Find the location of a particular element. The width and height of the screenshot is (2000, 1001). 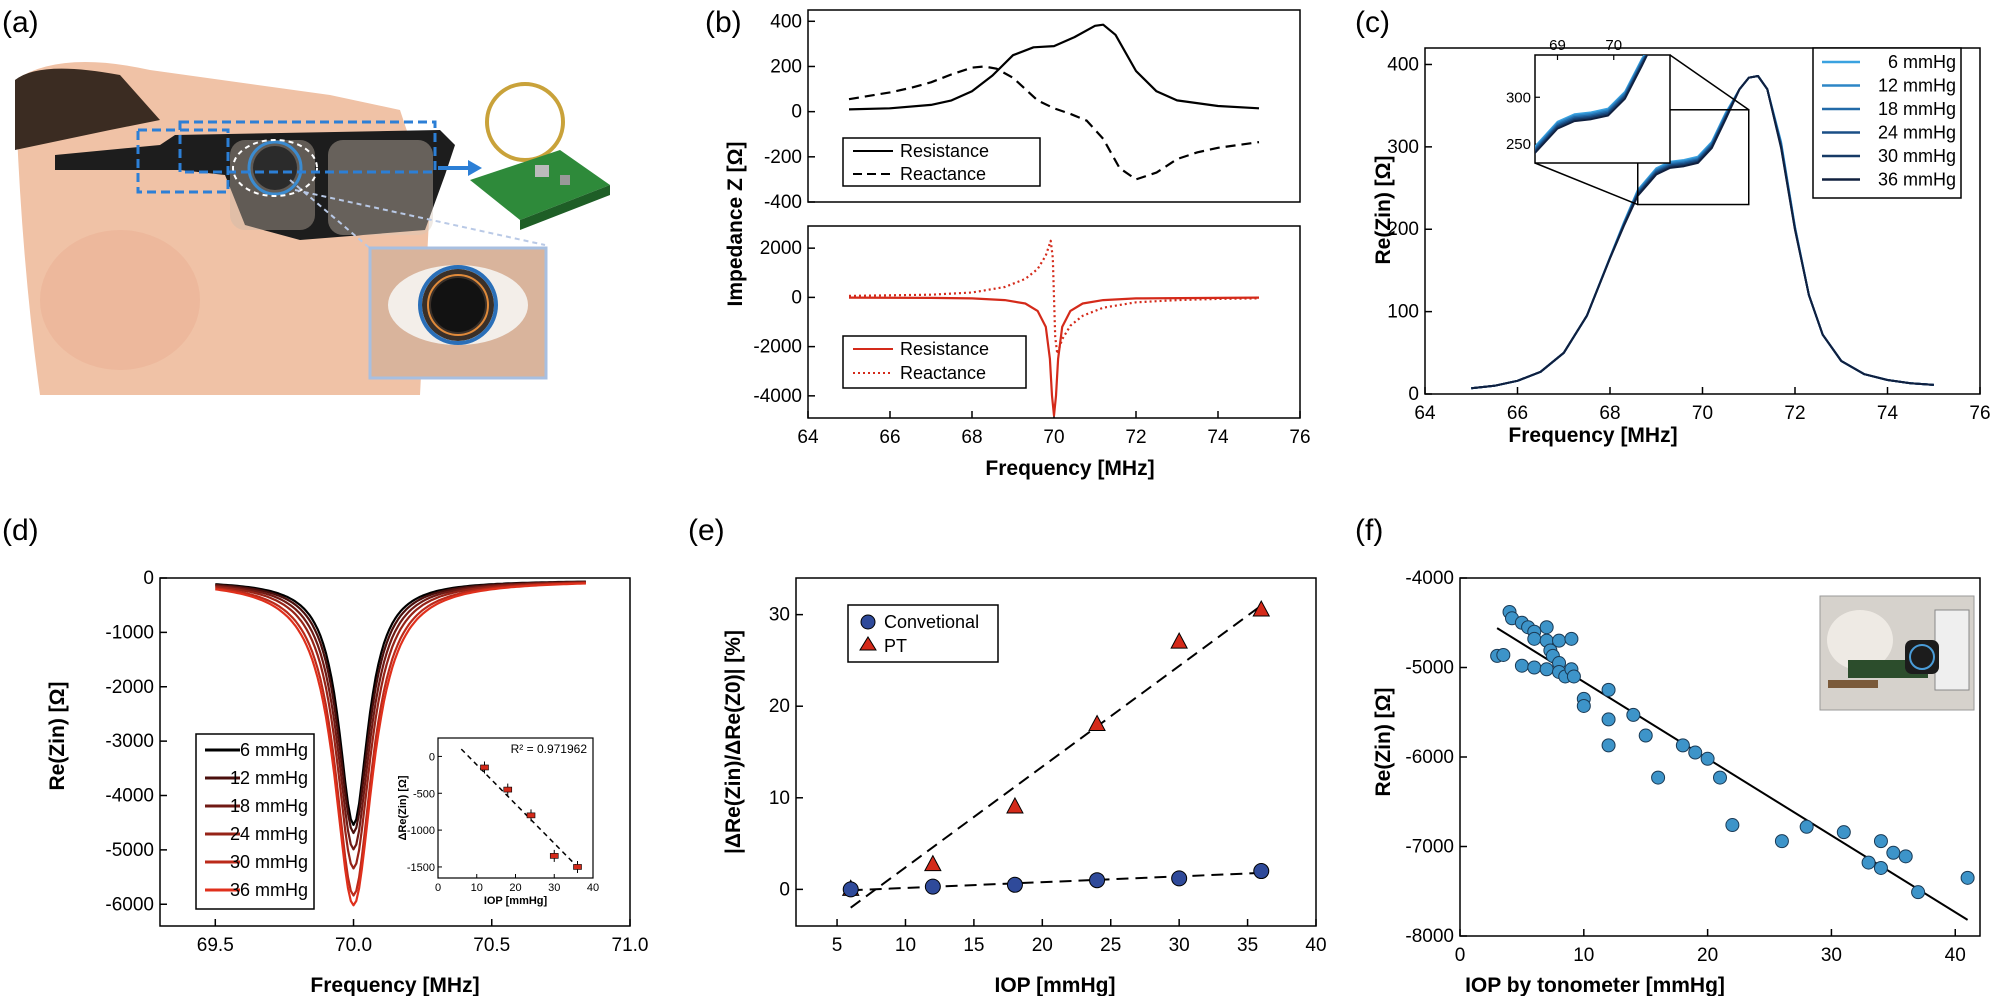

e-ytick-label: 20 is located at coordinates (779, 706).